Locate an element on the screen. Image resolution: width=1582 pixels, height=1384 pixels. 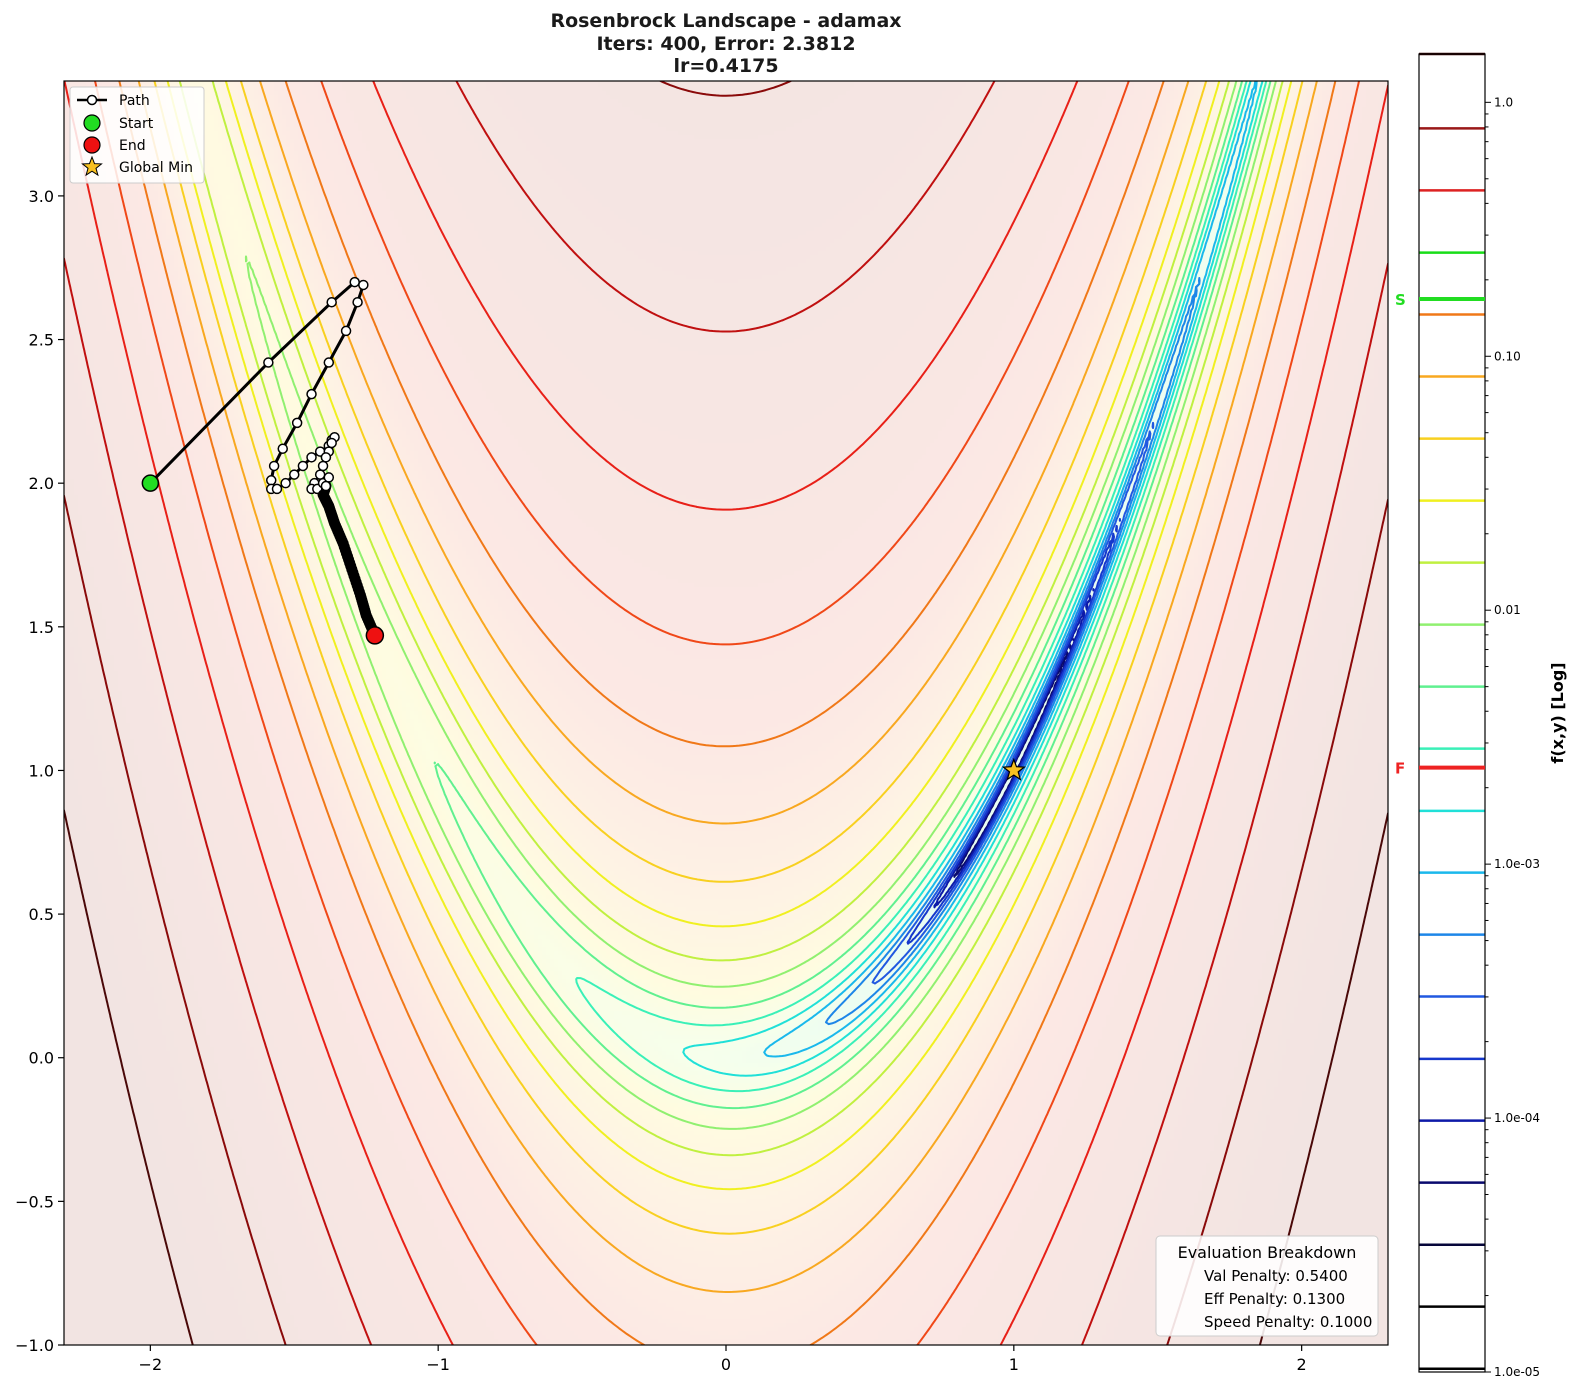
evaluation-val-penalty: Val Penalty: 0.5400 is located at coordinates (1276, 1276).